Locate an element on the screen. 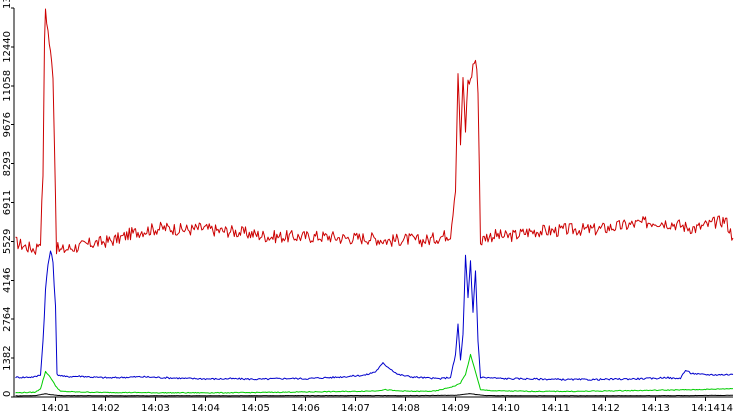  x-tick-label: 14:07 is located at coordinates (355, 408).